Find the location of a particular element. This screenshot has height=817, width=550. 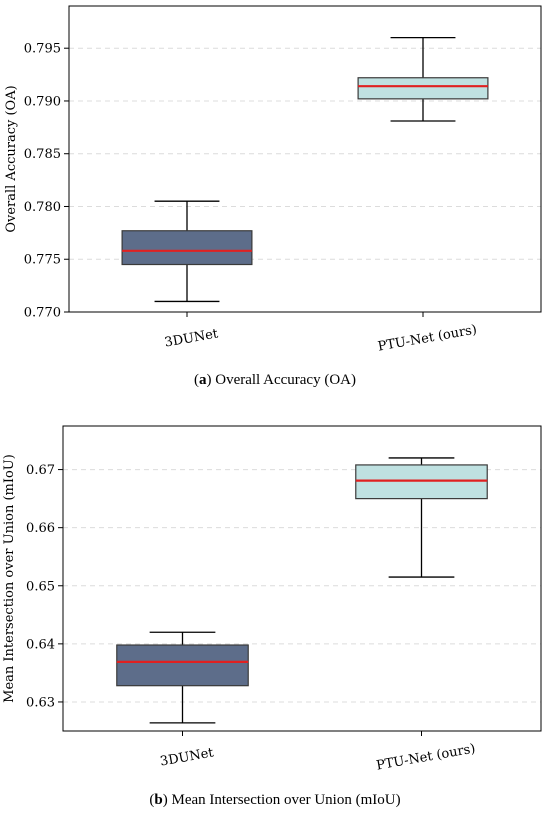

y-axis-label-a: Overall Accuracy (OA) is located at coordinates (11, 158).